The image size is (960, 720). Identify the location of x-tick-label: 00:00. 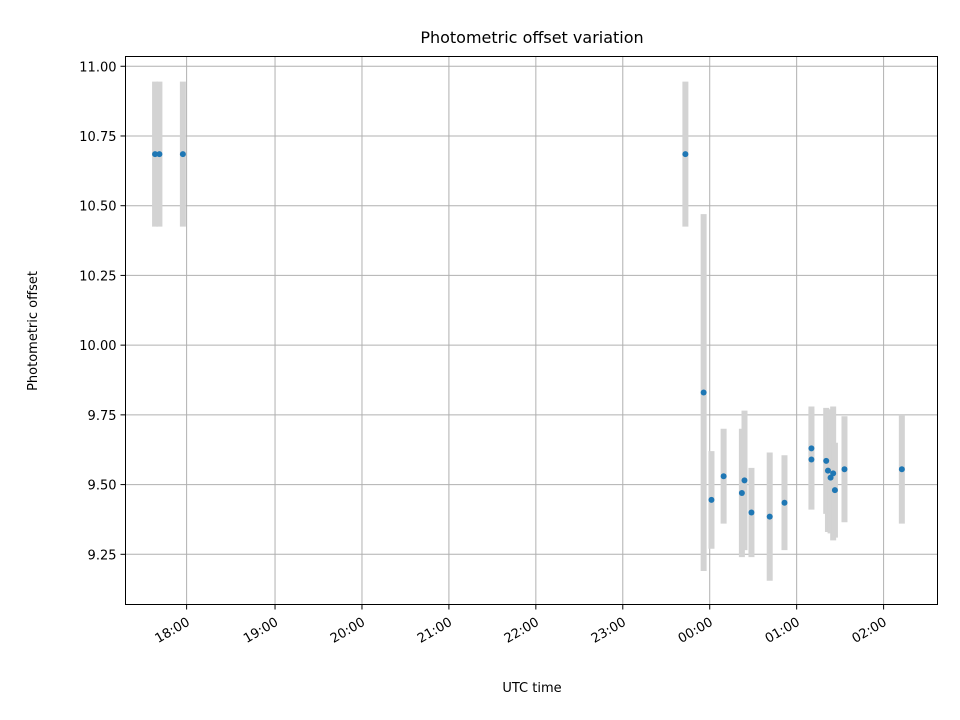
(696, 631).